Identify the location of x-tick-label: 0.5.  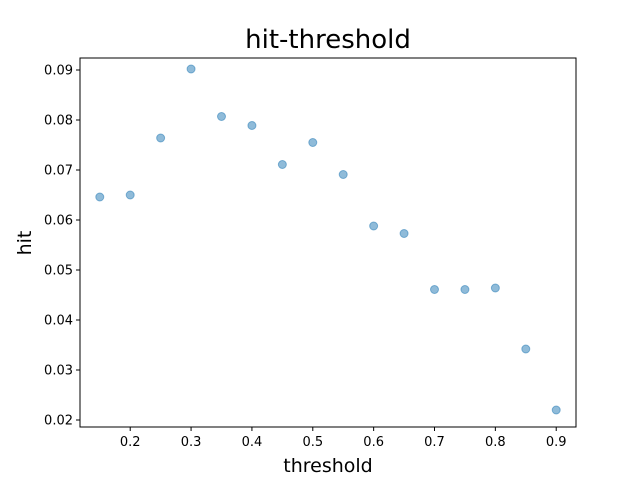
(312, 442).